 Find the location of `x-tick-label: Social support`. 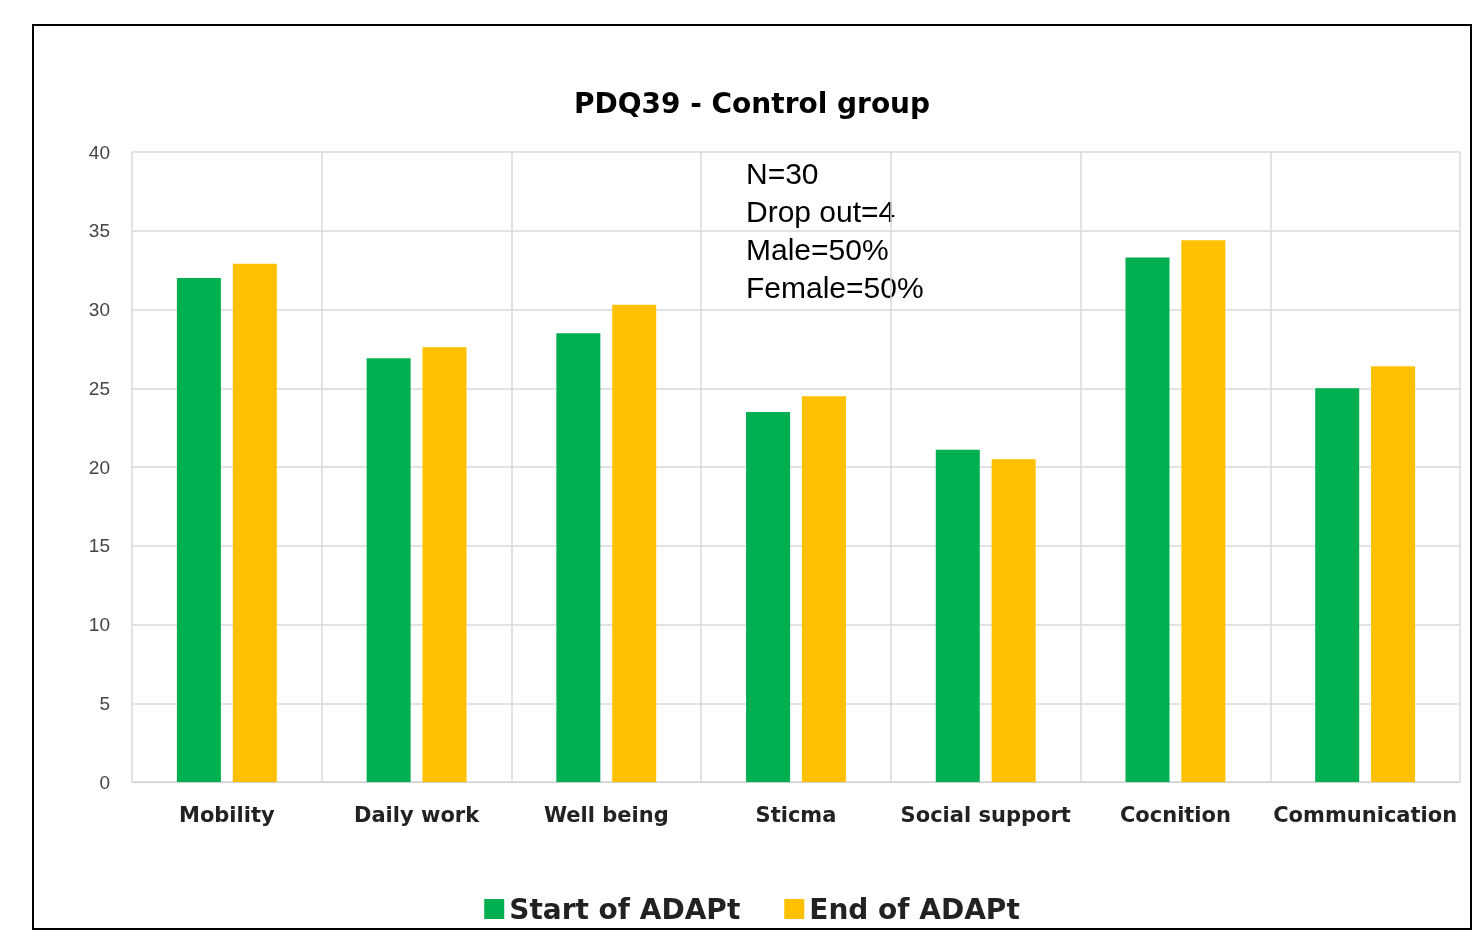

x-tick-label: Social support is located at coordinates (985, 814).